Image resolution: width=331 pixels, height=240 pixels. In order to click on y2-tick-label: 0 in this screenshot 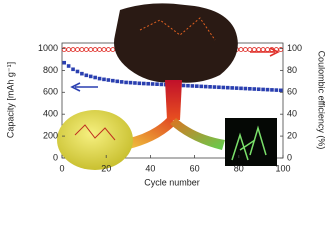, I will do `click(289, 157)`.